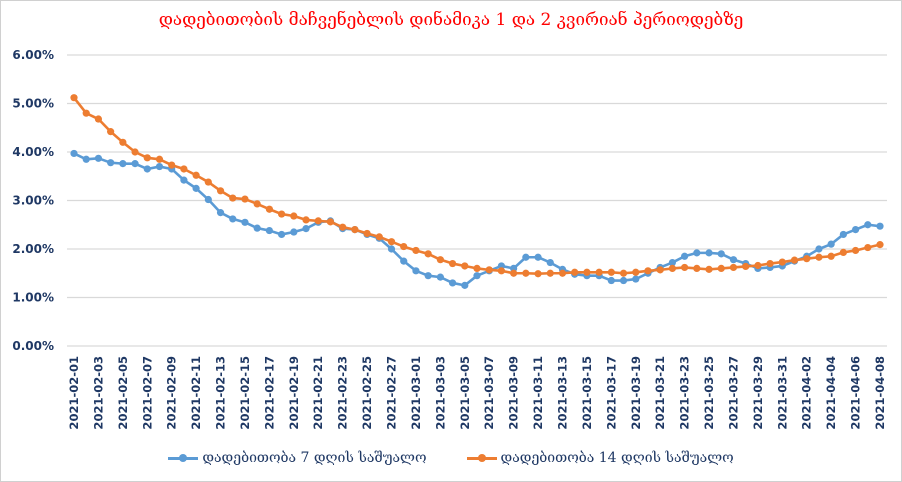 The image size is (902, 482). Describe the element at coordinates (831, 393) in the screenshot. I see `x-tick-label: 2021-04-04` at that location.